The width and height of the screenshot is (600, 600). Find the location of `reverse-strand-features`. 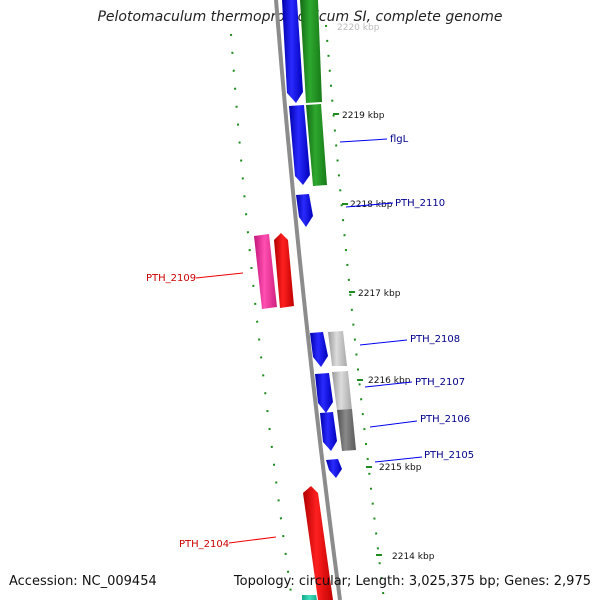

reverse-strand-features is located at coordinates (293, 416).